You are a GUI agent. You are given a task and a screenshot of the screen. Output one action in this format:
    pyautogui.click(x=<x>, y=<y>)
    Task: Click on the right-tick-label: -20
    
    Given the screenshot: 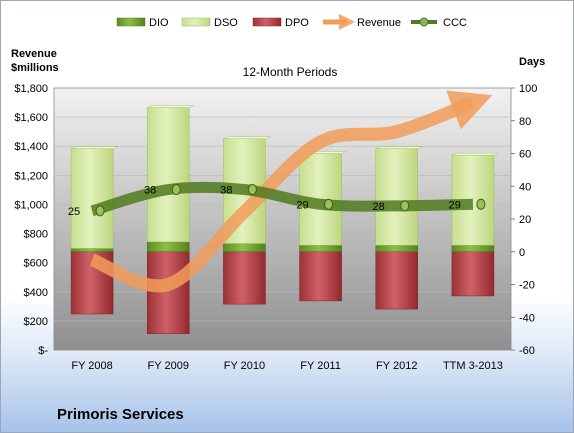 What is the action you would take?
    pyautogui.click(x=527, y=286)
    